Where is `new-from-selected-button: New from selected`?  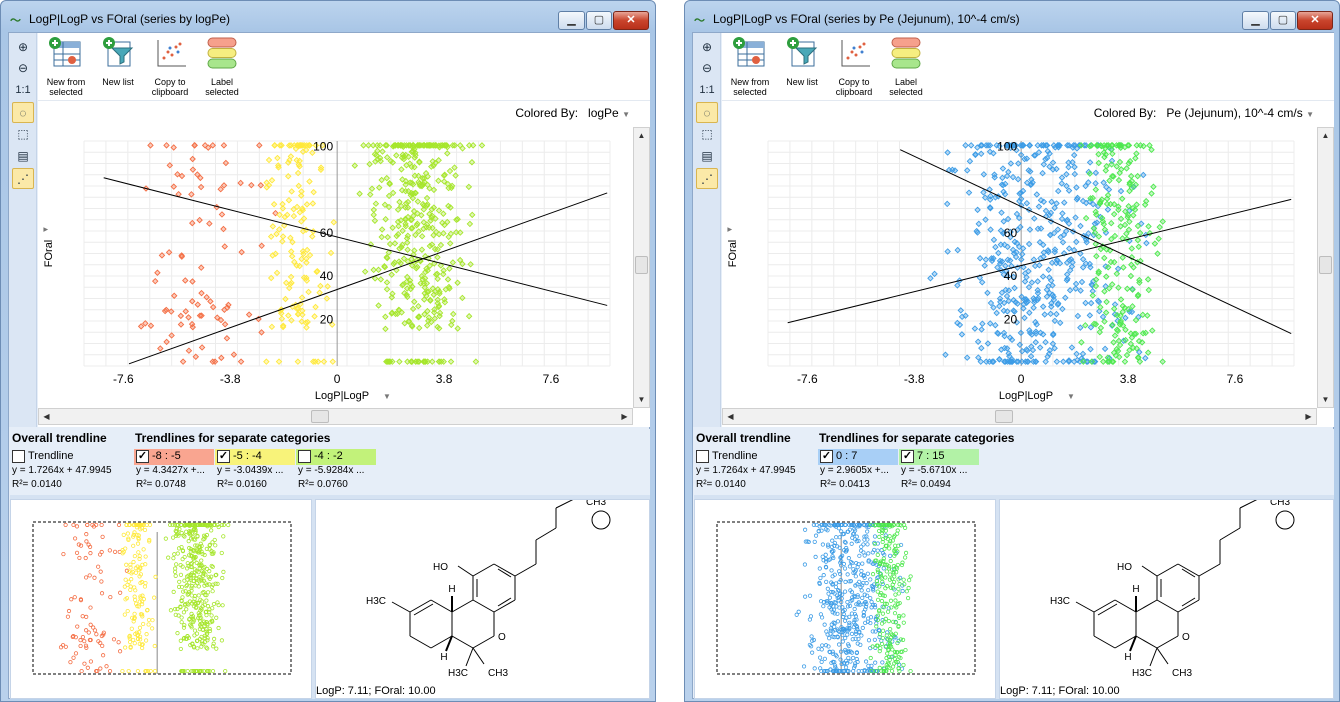 new-from-selected-button: New from selected is located at coordinates (66, 66).